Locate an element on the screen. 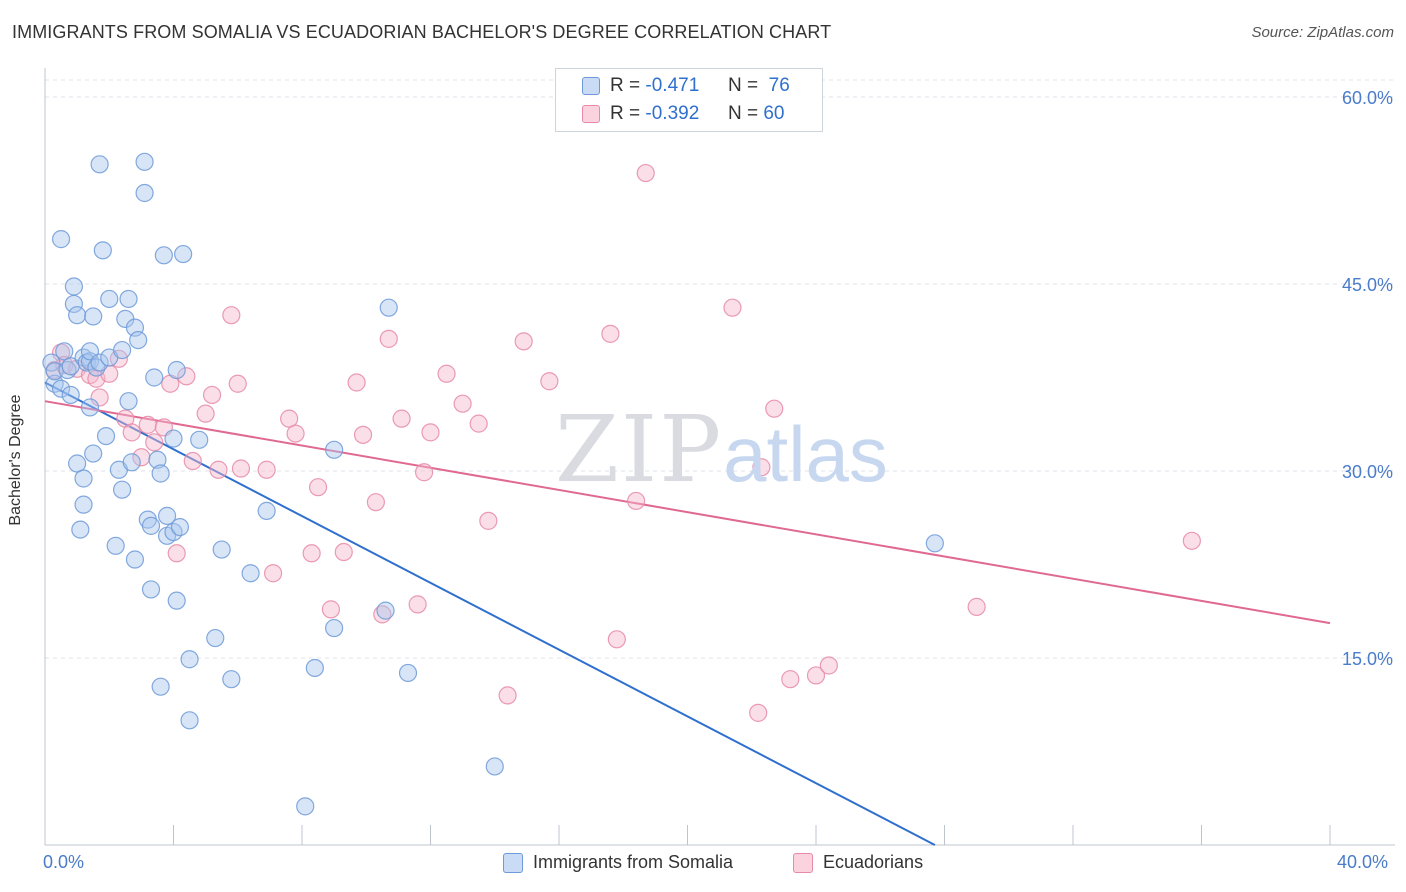  legend-item-ecuador: Ecuadorians is located at coordinates (858, 862).